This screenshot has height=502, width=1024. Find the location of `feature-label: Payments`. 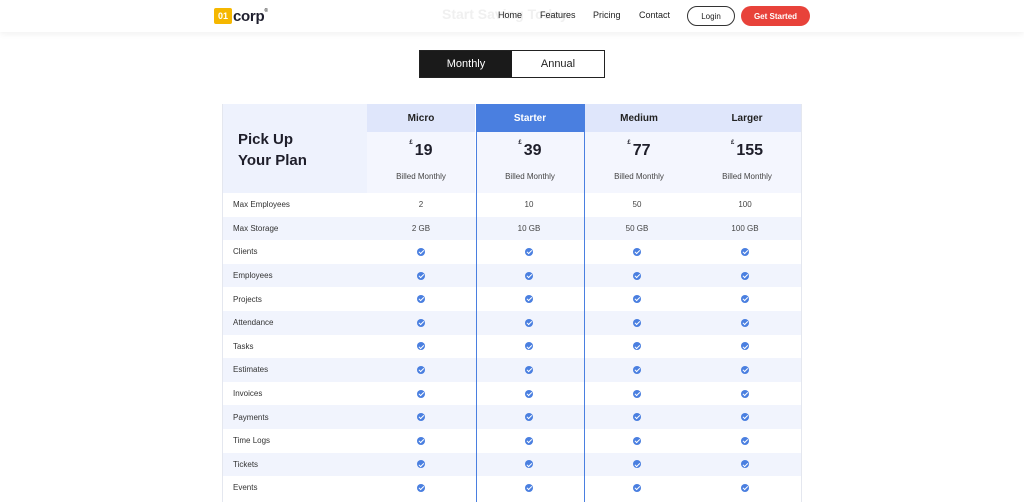

feature-label: Payments is located at coordinates (251, 417).